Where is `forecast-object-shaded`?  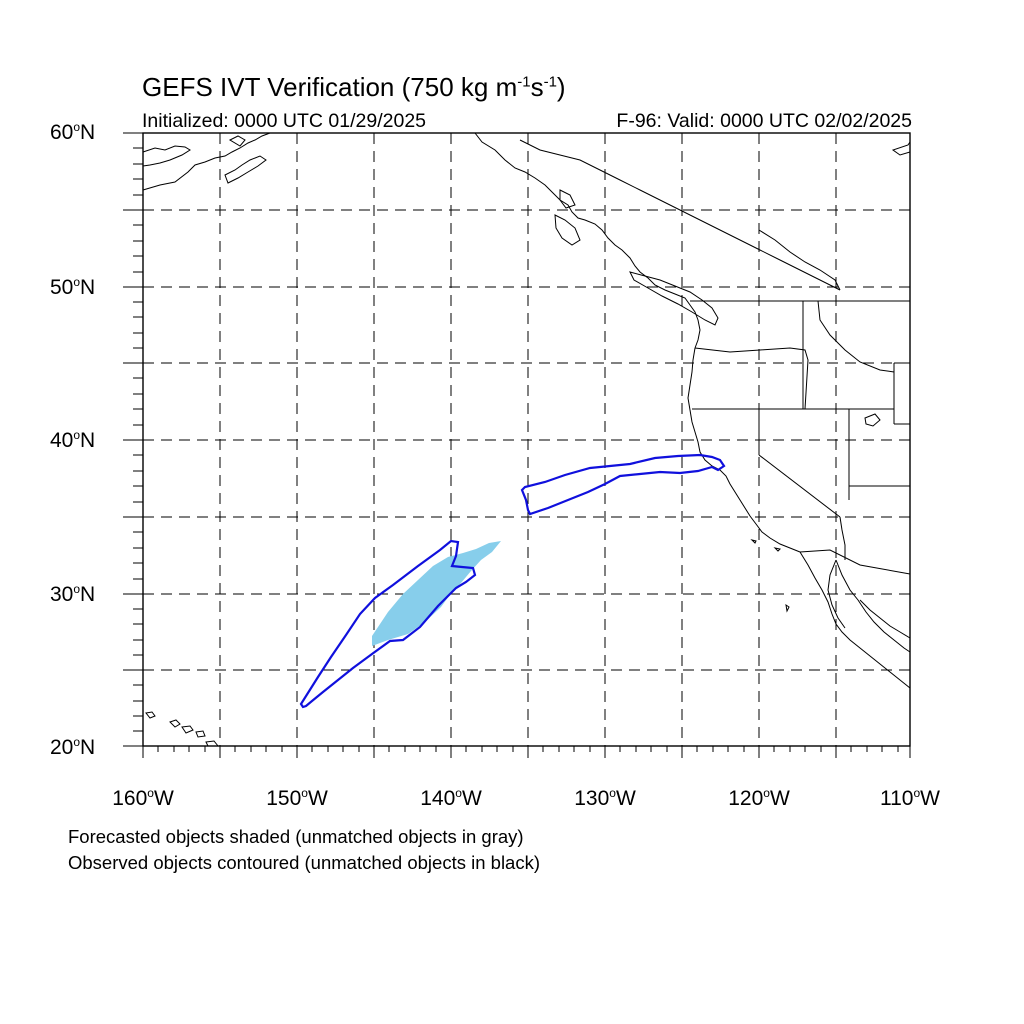
forecast-object-shaded is located at coordinates (436, 593).